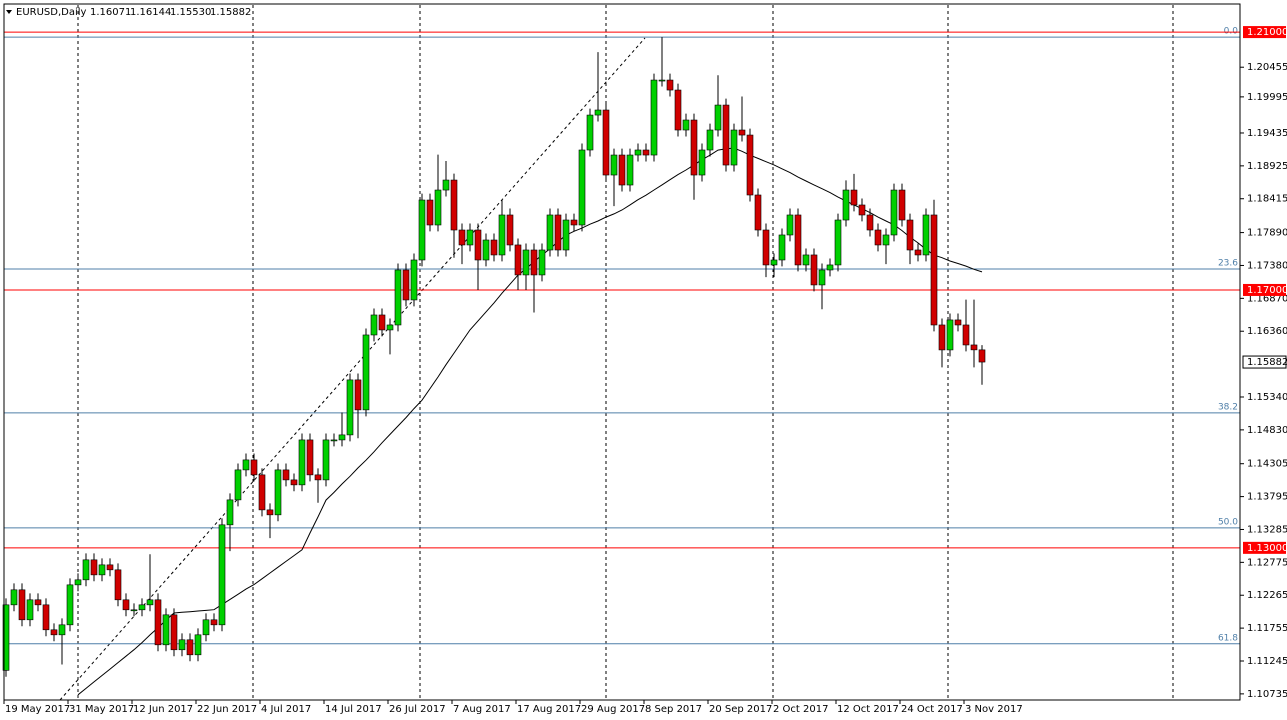  What do you see at coordinates (613, 709) in the screenshot?
I see `x-tick-label: 29 Aug 2017` at bounding box center [613, 709].